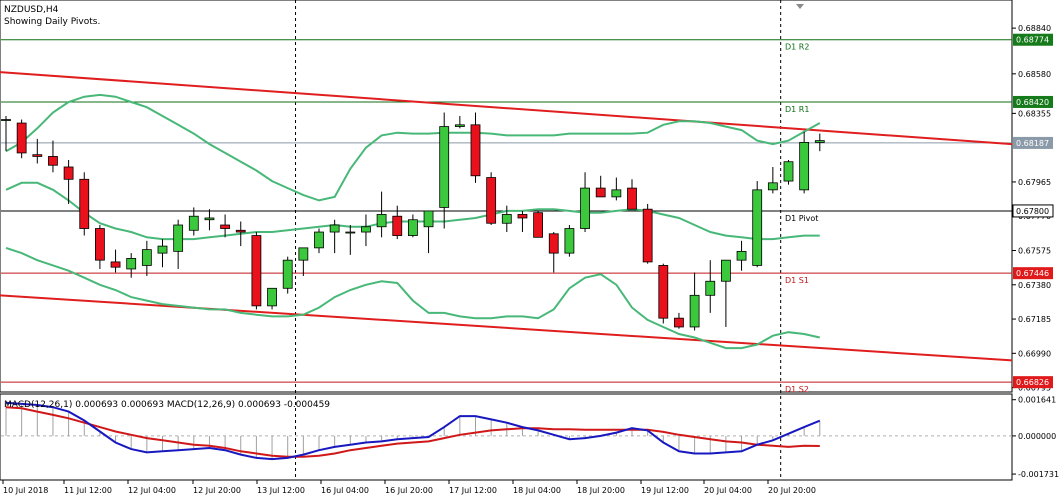 The width and height of the screenshot is (1064, 501). Describe the element at coordinates (797, 47) in the screenshot. I see `pivot-label: D1 R2` at that location.